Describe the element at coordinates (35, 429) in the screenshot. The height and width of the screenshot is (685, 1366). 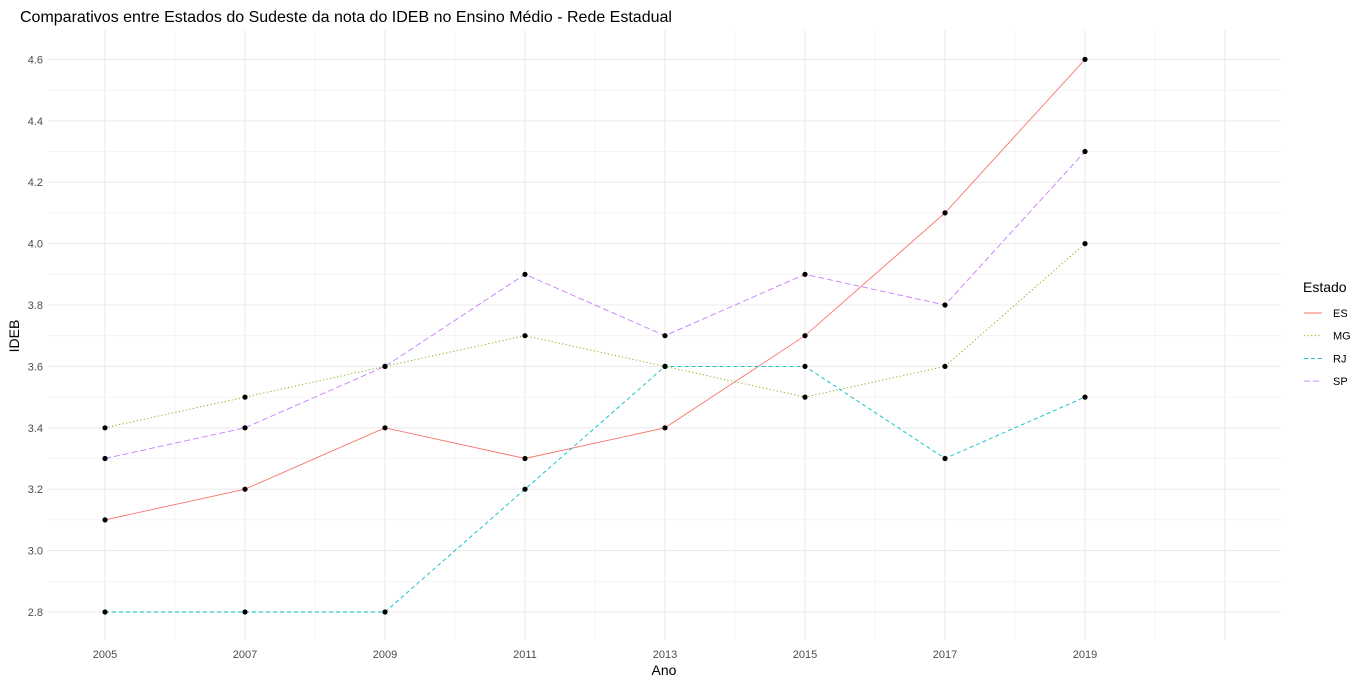
I see `y-tick-label: 3.4` at that location.